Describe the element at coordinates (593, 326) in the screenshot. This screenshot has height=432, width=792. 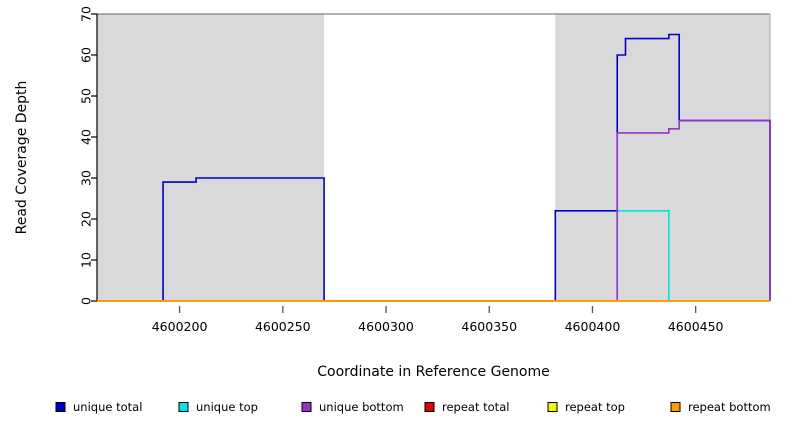
I see `x-tick-label-4600400: 4600400` at that location.